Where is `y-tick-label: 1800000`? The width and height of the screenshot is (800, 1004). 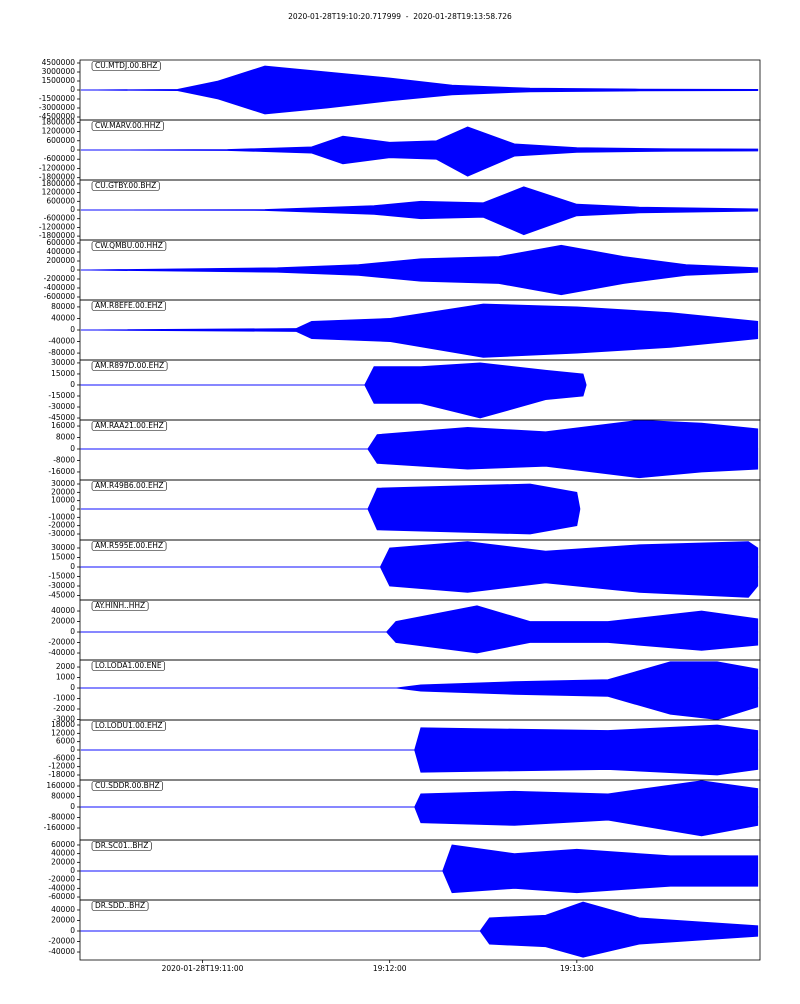 y-tick-label: 1800000 is located at coordinates (59, 121).